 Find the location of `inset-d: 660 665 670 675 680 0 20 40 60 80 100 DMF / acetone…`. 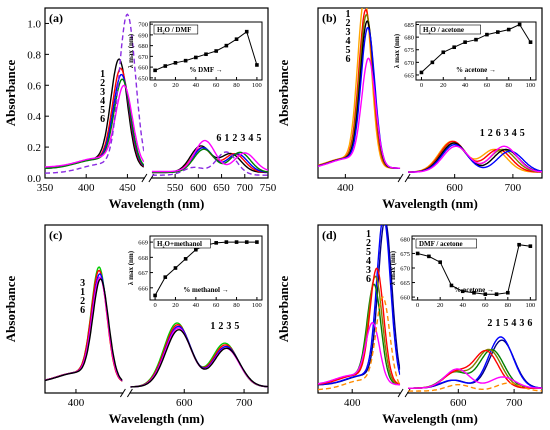

inset-d: 660 665 670 675 680 0 20 40 60 80 100 DMF / acetone… is located at coordinates (463, 272).